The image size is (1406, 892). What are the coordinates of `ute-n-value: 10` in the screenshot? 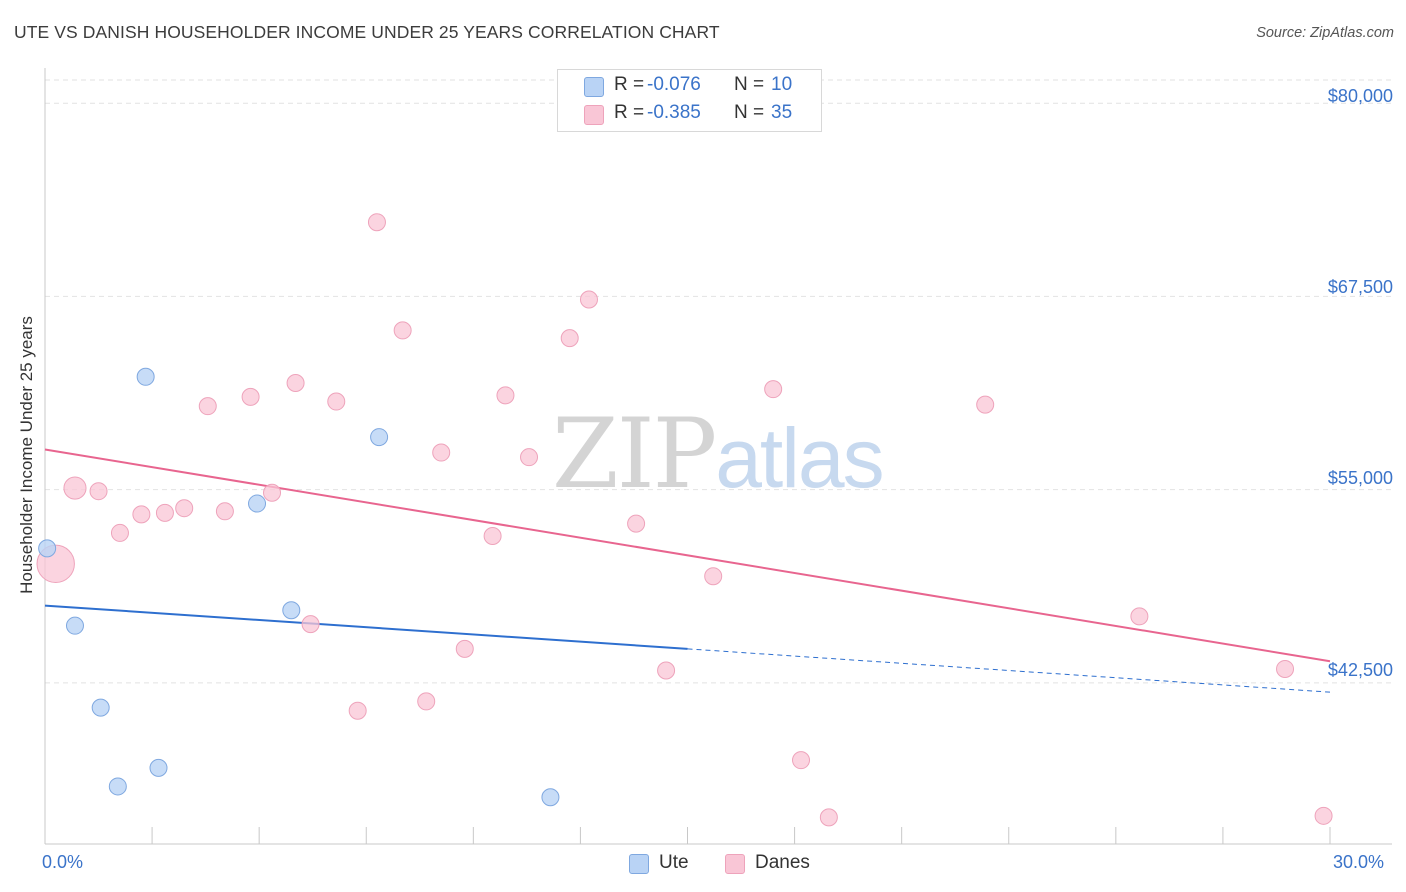 It's located at (782, 84).